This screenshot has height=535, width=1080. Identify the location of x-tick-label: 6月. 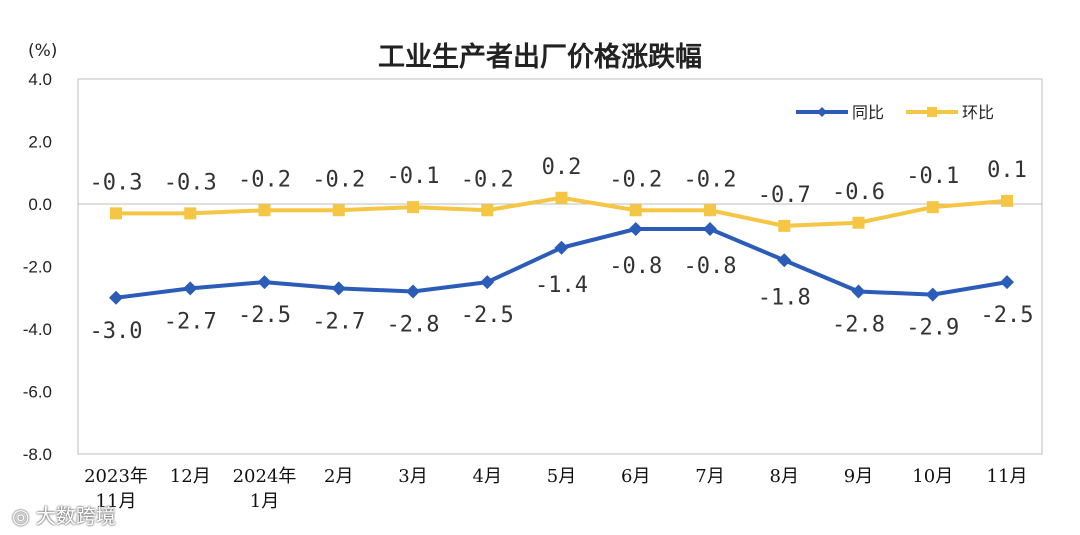
(635, 476).